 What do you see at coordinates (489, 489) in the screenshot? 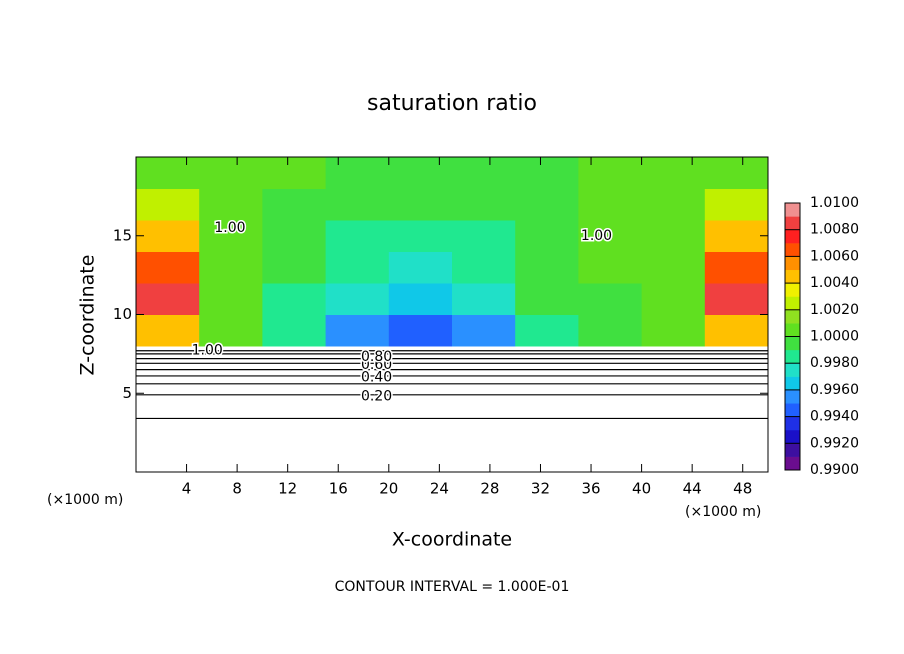
I see `x-tick-label: 28` at bounding box center [489, 489].